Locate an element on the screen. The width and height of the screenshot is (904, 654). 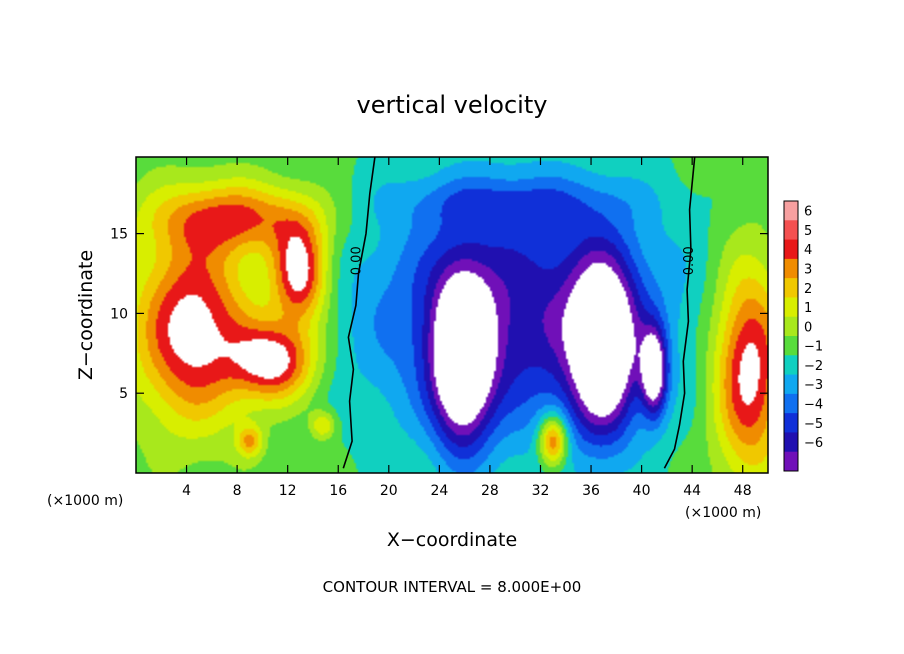
x-tick-label: 16 is located at coordinates (338, 491).